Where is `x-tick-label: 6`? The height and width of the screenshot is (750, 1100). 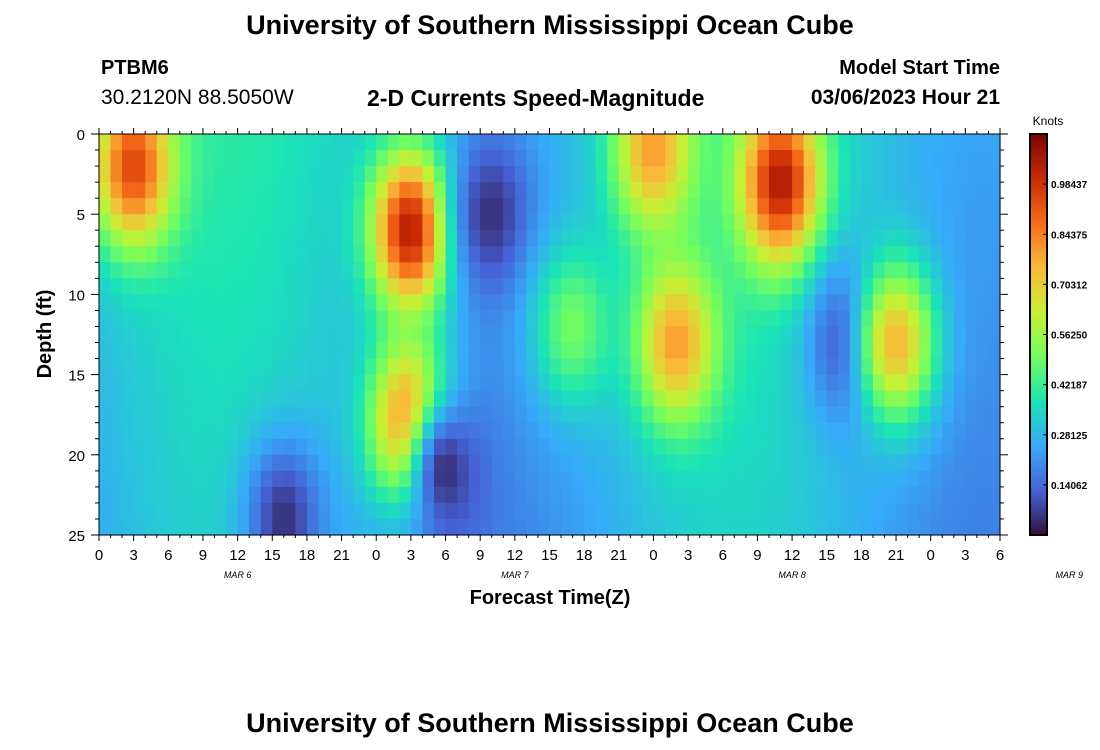 x-tick-label: 6 is located at coordinates (723, 555).